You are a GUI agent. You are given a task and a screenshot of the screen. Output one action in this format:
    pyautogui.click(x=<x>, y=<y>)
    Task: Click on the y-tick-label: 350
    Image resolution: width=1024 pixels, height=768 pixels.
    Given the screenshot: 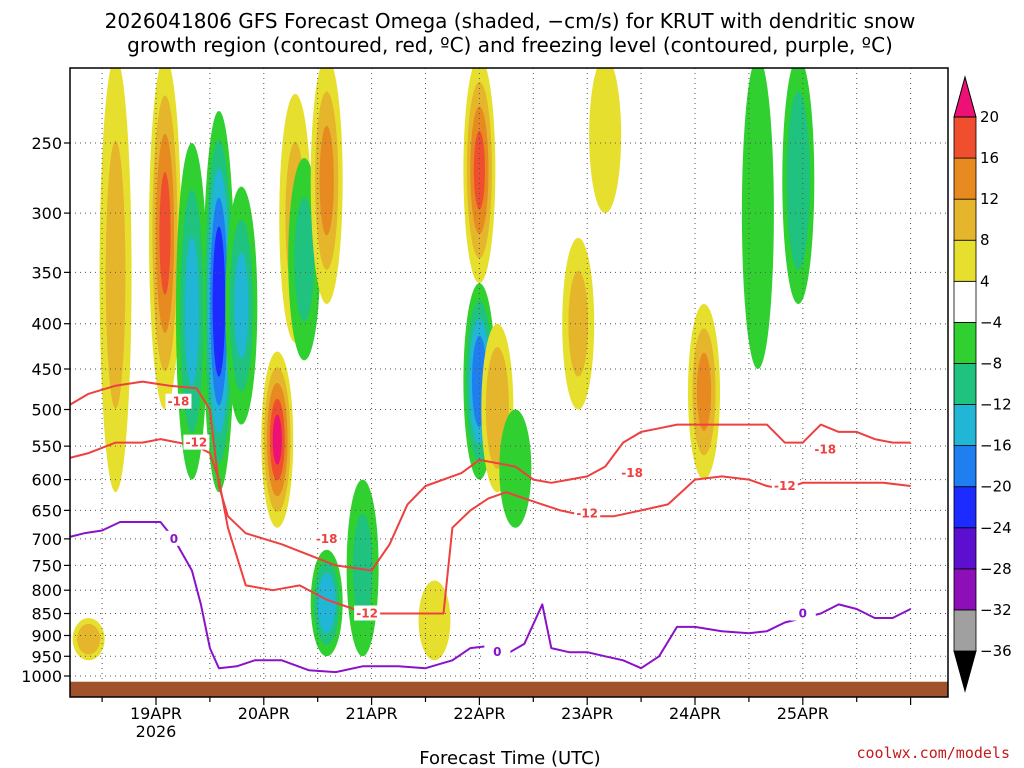 What is the action you would take?
    pyautogui.click(x=46, y=272)
    